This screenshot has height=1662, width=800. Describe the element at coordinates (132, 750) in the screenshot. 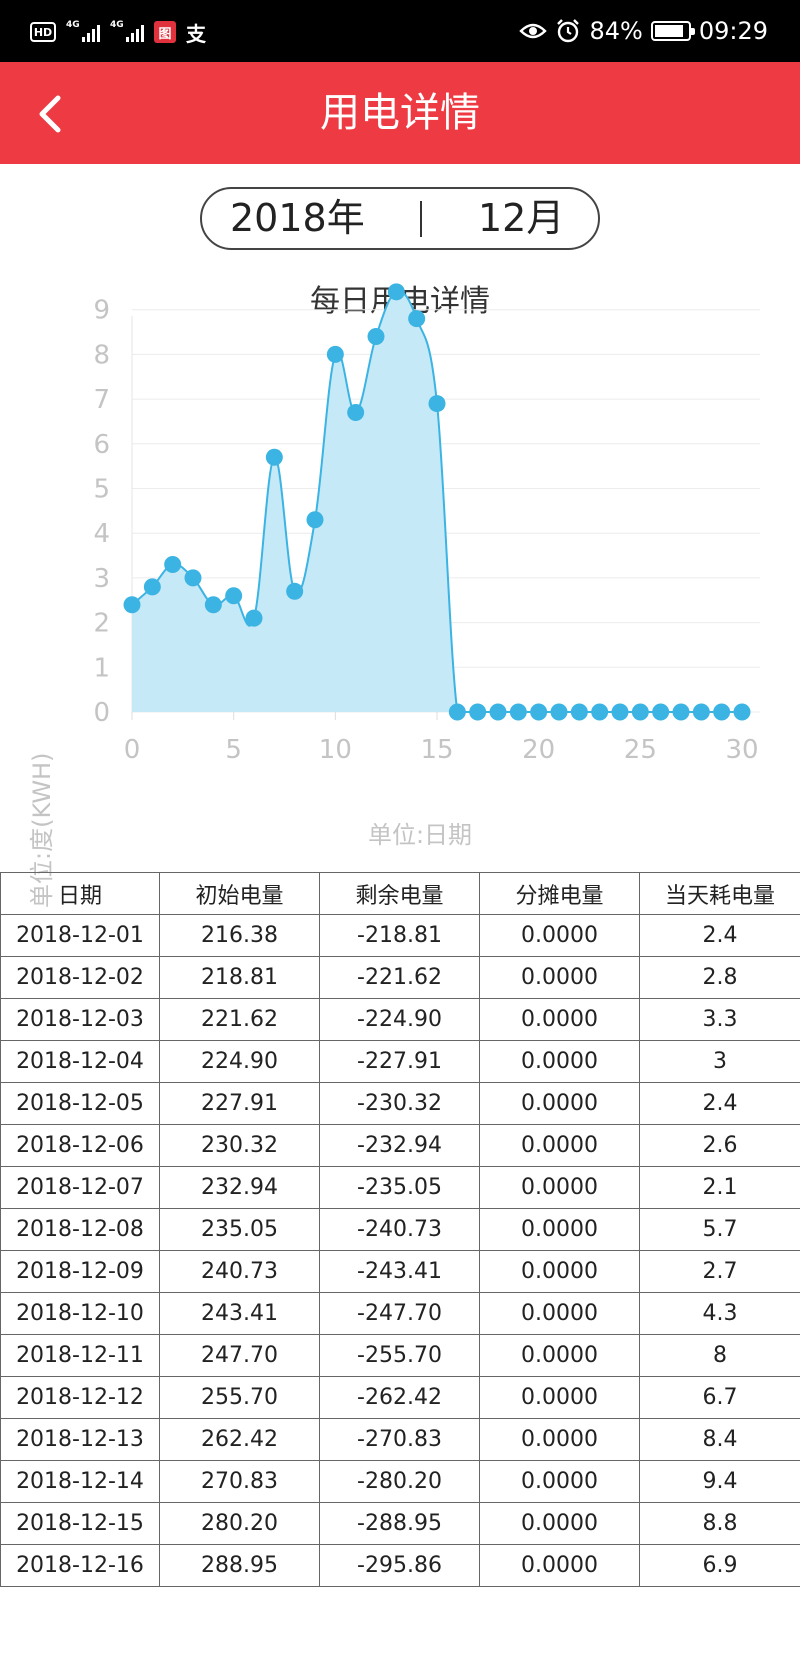

I see `x-tick-label: 0` at that location.